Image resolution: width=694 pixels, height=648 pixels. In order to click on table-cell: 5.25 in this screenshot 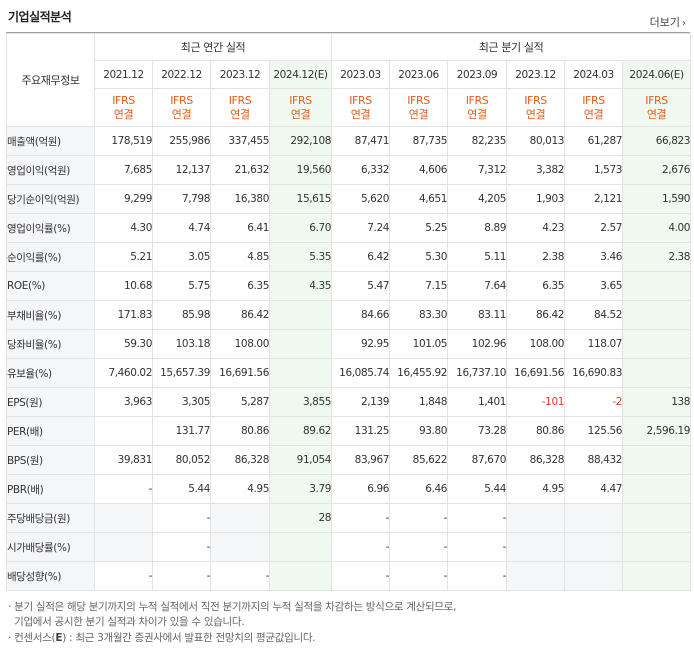, I will do `click(419, 228)`.